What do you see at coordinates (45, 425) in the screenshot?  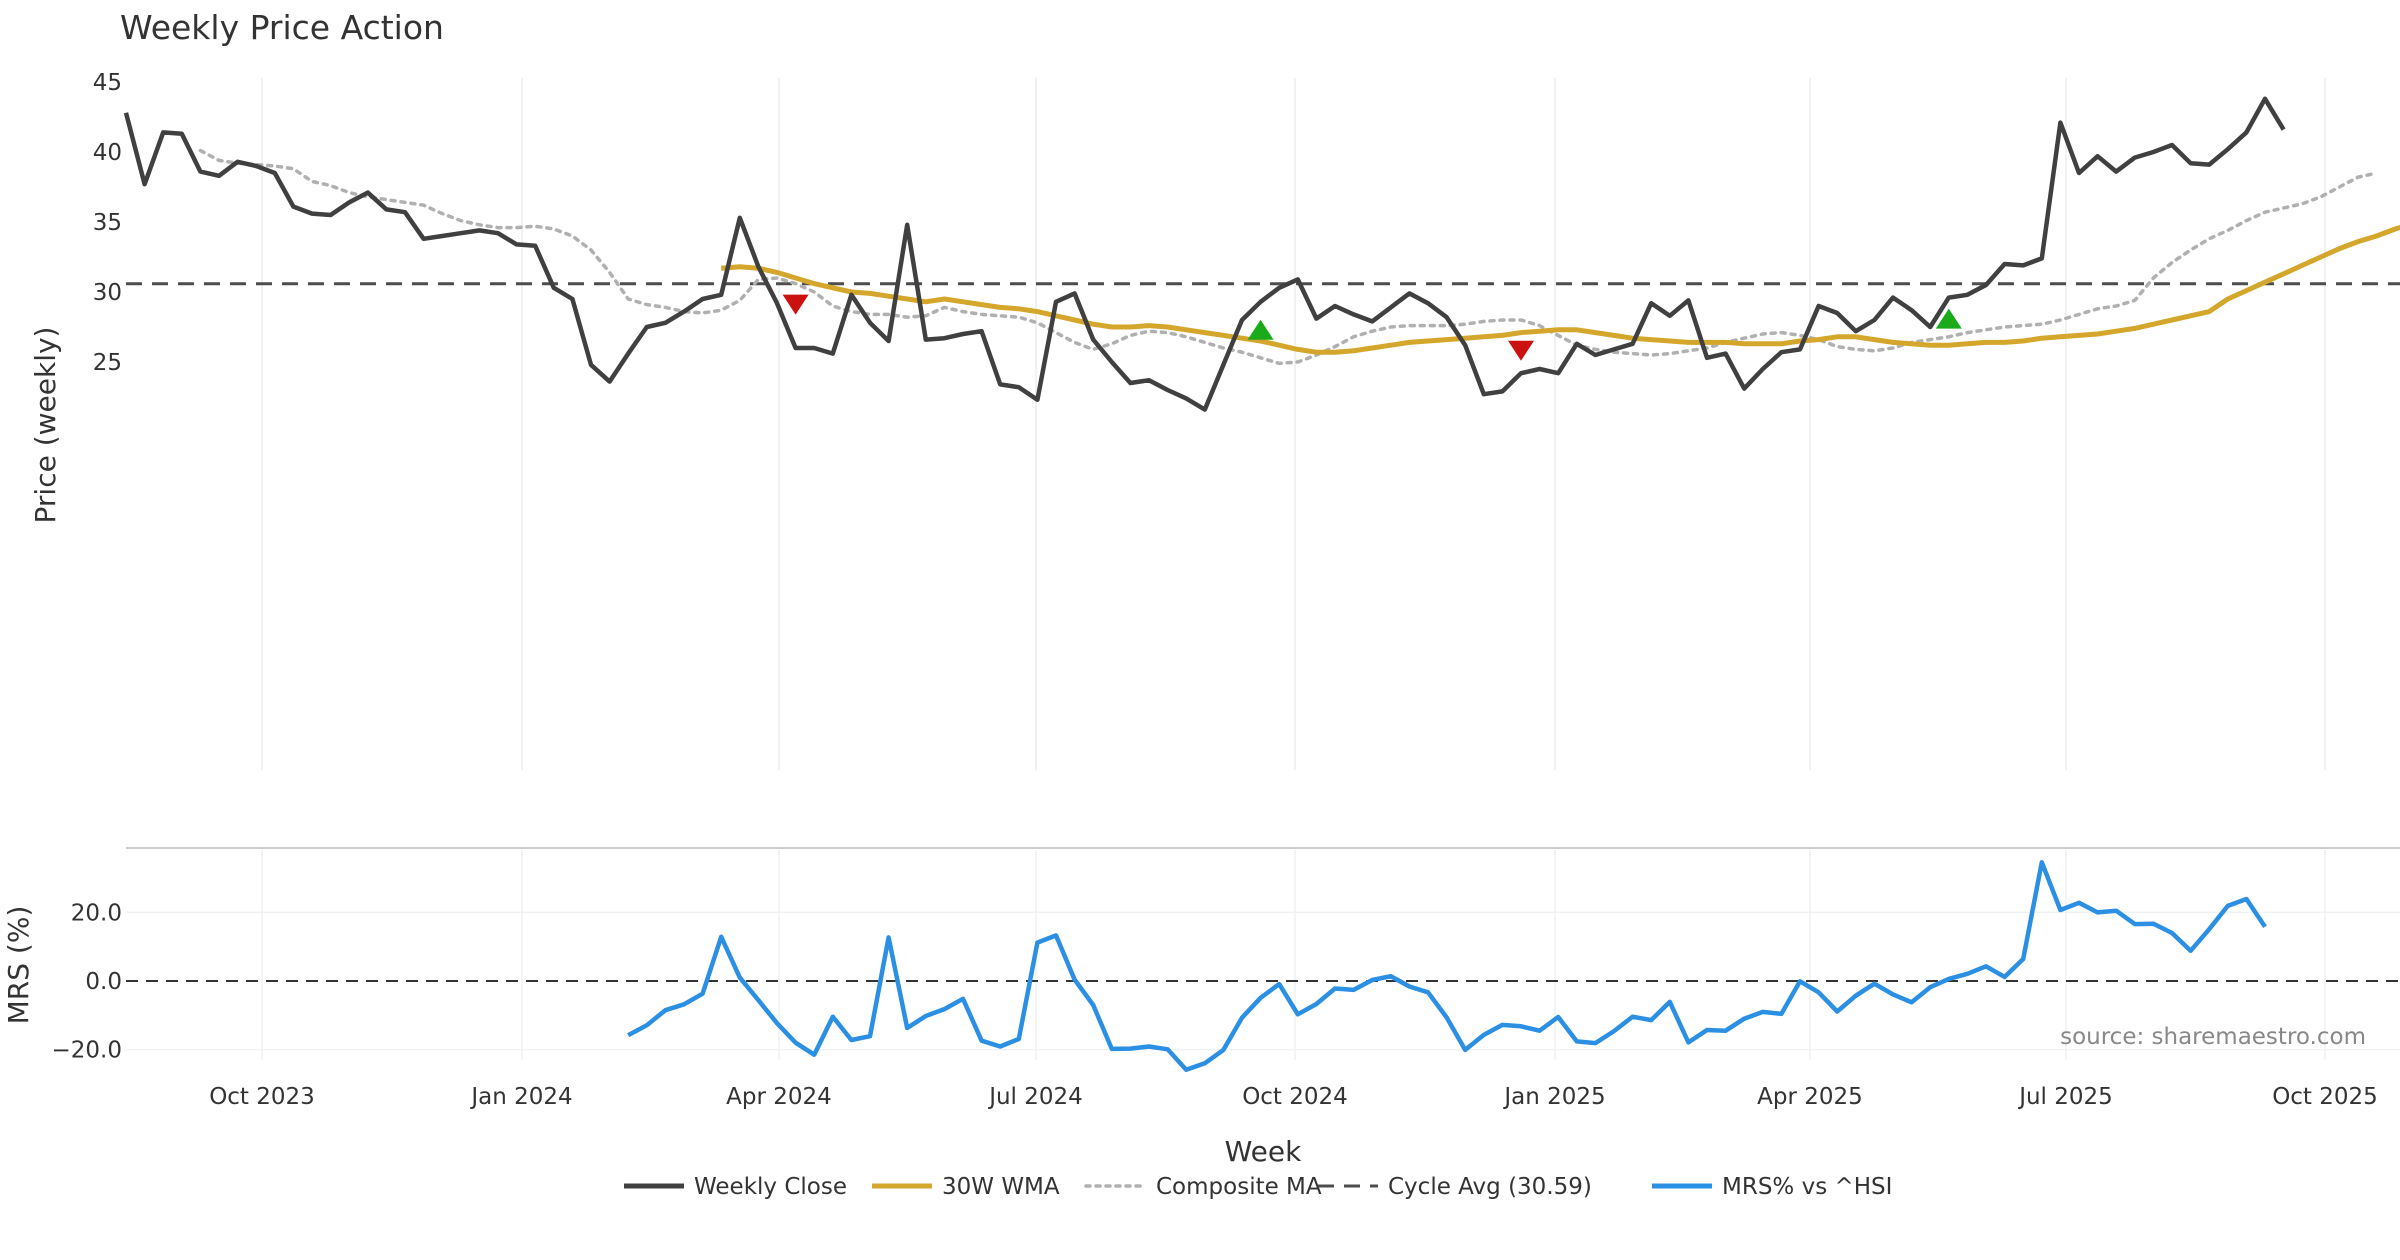 I see `price-y-axis-label: Price (weekly)` at bounding box center [45, 425].